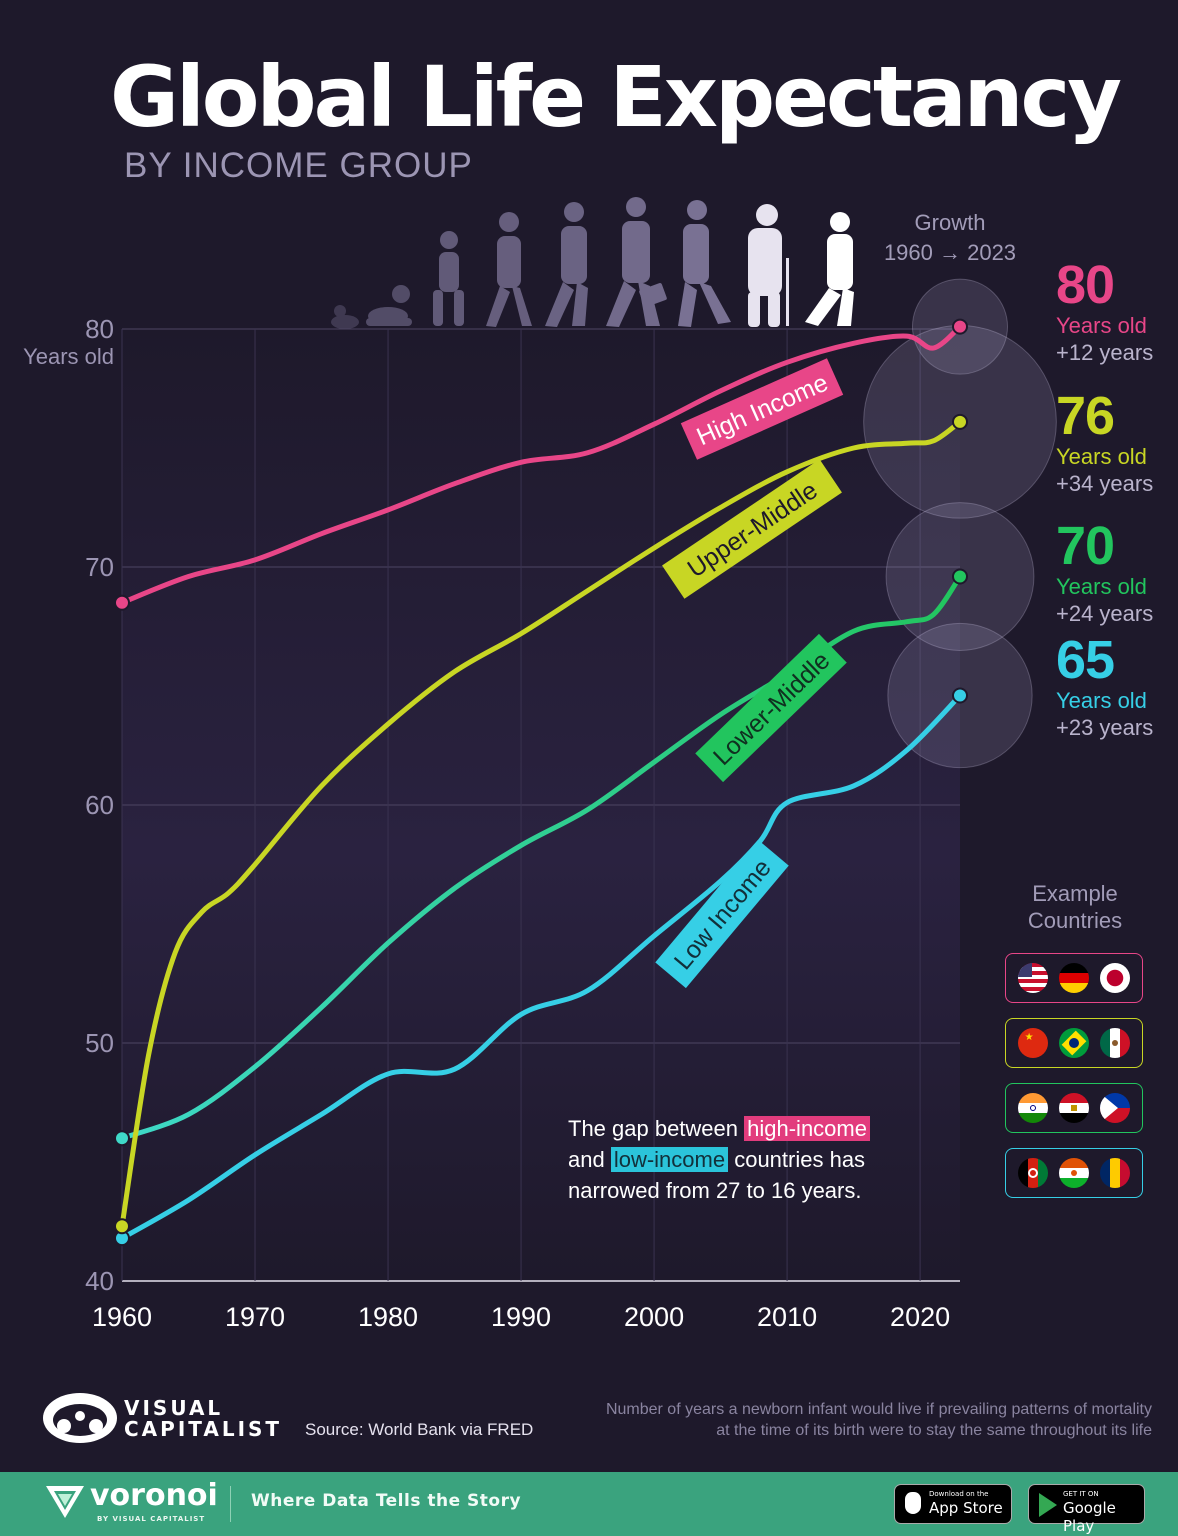 The image size is (1178, 1536). What do you see at coordinates (1089, 1517) in the screenshot?
I see `google-play-label: Google Play` at bounding box center [1089, 1517].